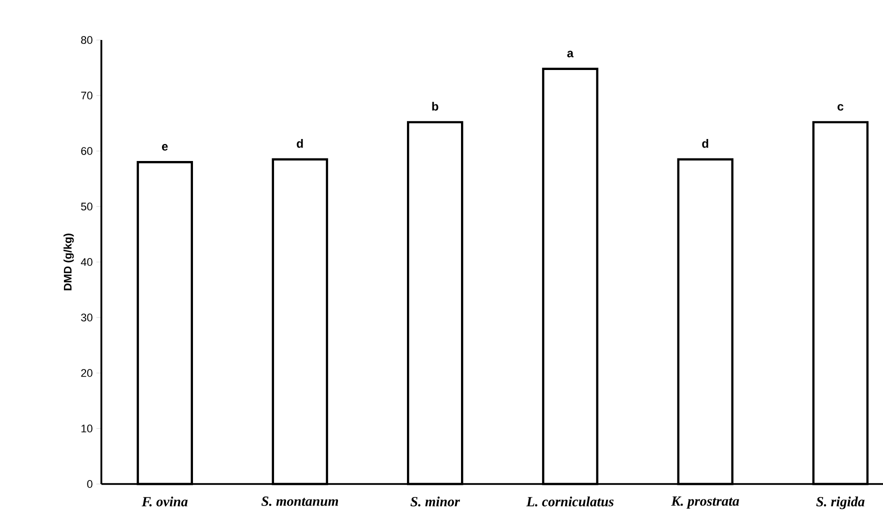  What do you see at coordinates (570, 54) in the screenshot?
I see `annotation: a` at bounding box center [570, 54].